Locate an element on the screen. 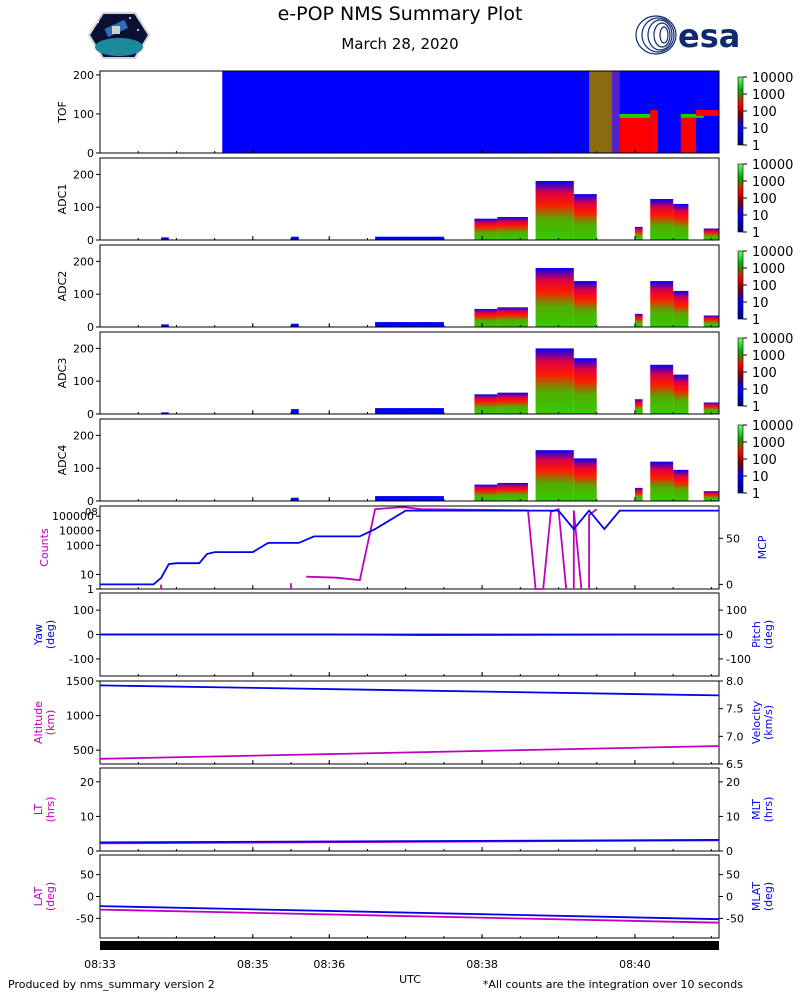 The width and height of the screenshot is (800, 1000). svg-text: (km) is located at coordinates (50, 723).